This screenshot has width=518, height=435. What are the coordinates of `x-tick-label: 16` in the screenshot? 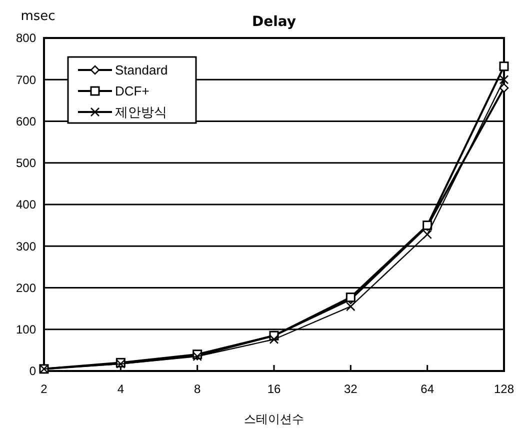 It's located at (274, 389).